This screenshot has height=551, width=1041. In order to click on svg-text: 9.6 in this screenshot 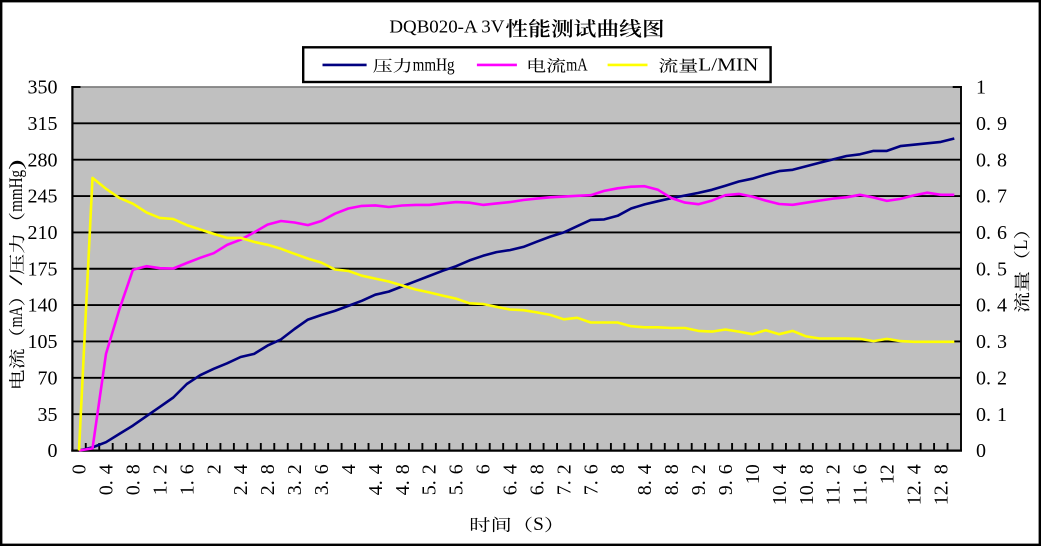, I will do `click(726, 479)`.